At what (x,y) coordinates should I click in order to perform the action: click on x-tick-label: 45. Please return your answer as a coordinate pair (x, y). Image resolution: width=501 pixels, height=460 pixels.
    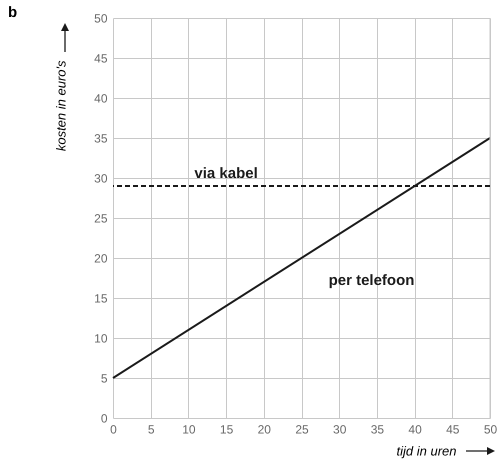
    Looking at the image, I should click on (453, 429).